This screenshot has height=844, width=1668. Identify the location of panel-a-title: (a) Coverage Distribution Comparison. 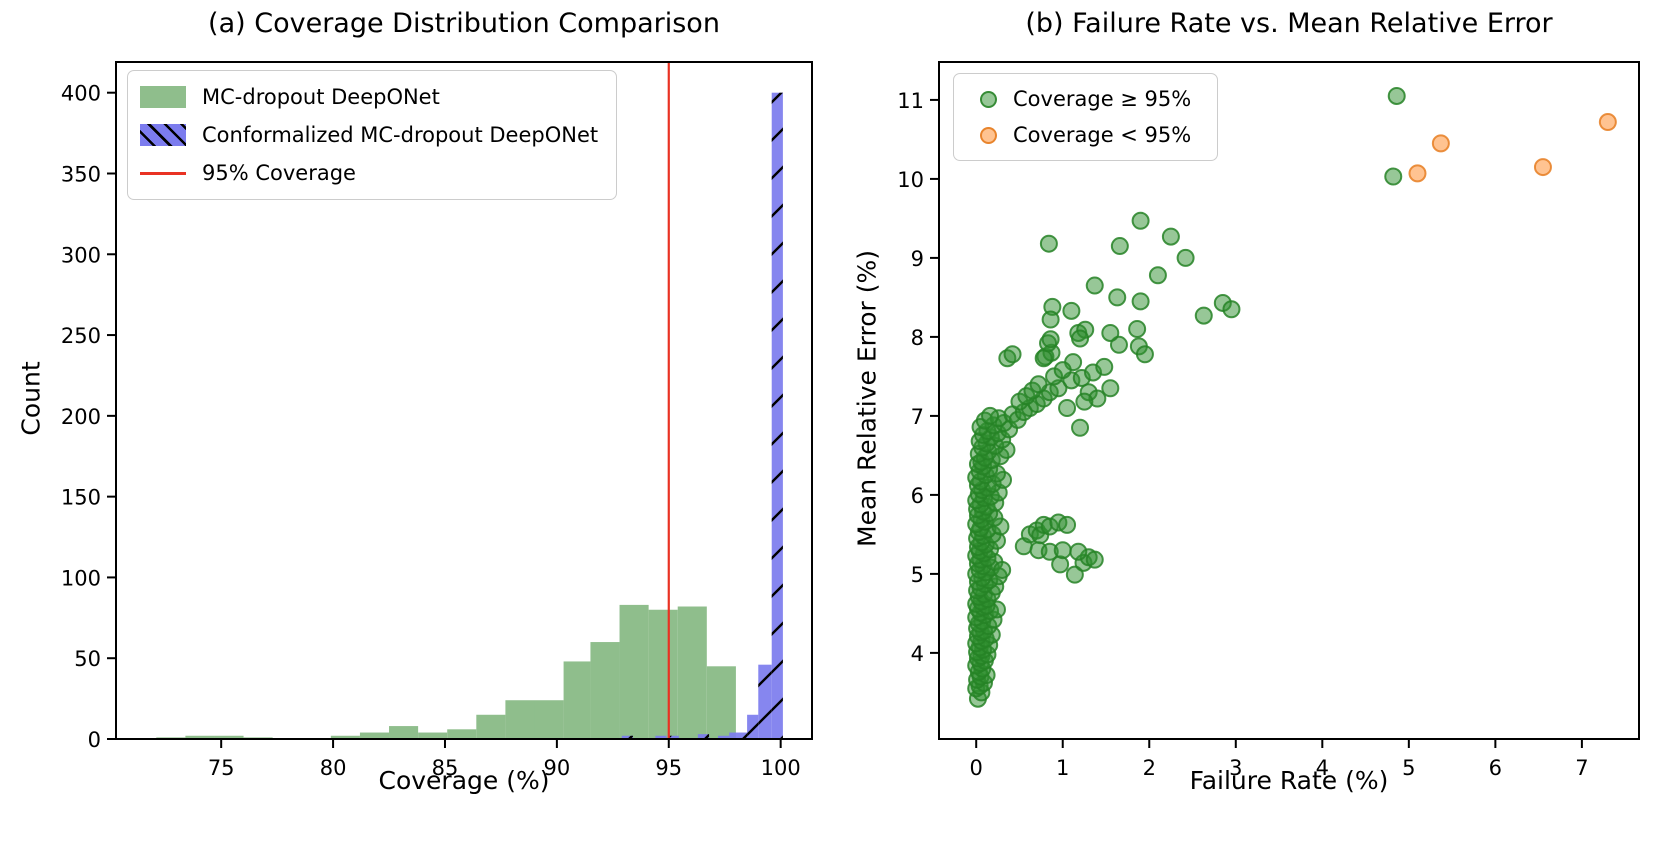
(464, 23).